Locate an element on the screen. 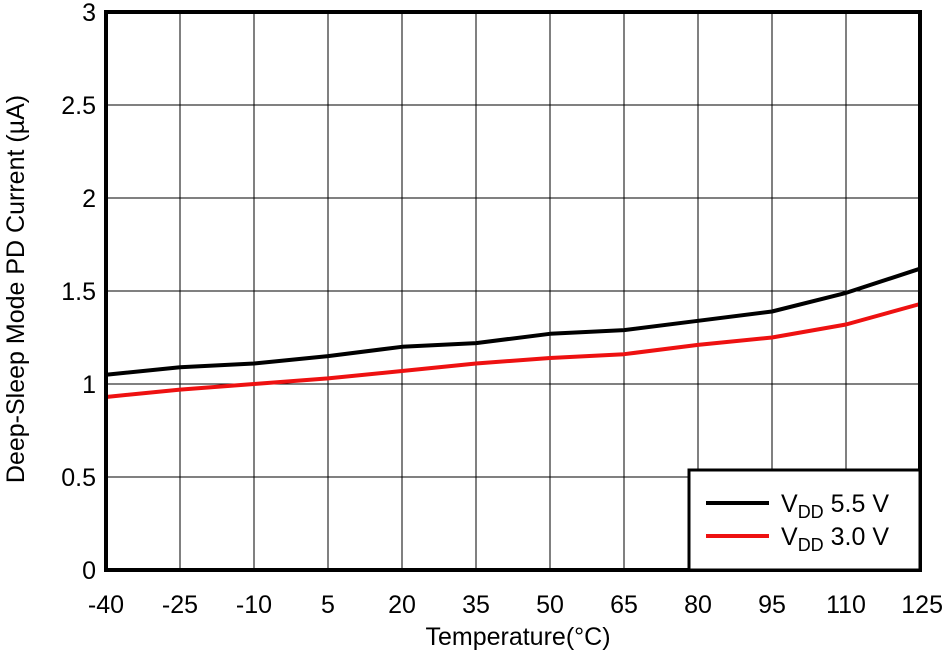  y-tick-label: 0 is located at coordinates (89, 571).